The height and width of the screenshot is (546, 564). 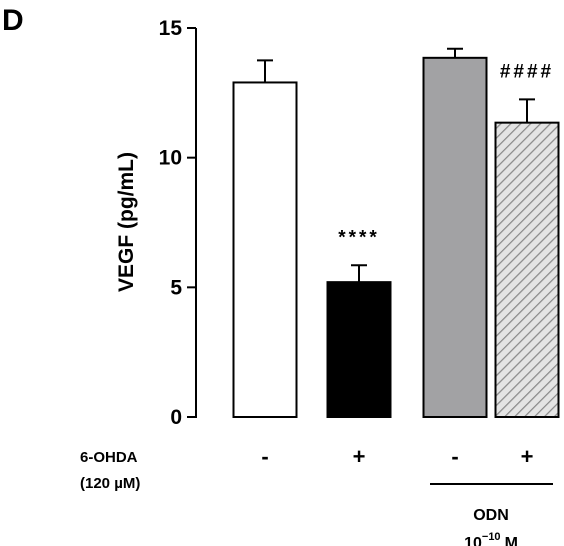 What do you see at coordinates (109, 457) in the screenshot?
I see `row-label: 6-OHDA` at bounding box center [109, 457].